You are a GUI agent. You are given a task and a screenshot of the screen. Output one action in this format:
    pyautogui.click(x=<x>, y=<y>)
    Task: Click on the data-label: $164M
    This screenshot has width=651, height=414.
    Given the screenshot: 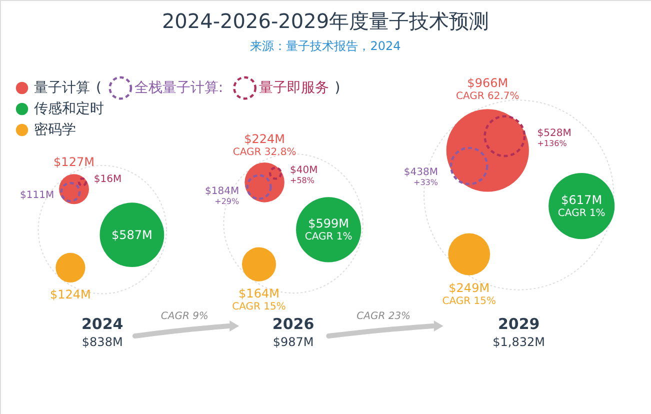 What is the action you would take?
    pyautogui.click(x=259, y=293)
    